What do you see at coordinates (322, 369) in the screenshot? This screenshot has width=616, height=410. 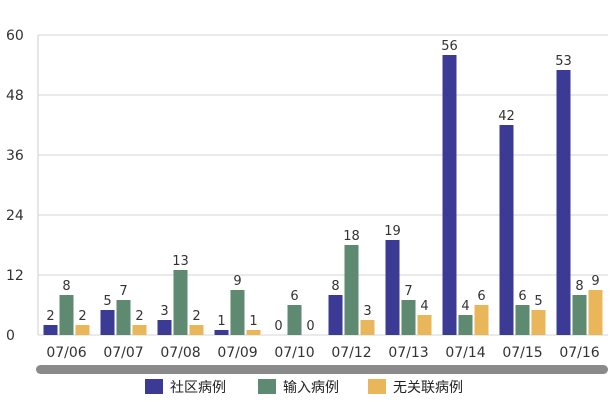 I see `scrollbar` at bounding box center [322, 369].